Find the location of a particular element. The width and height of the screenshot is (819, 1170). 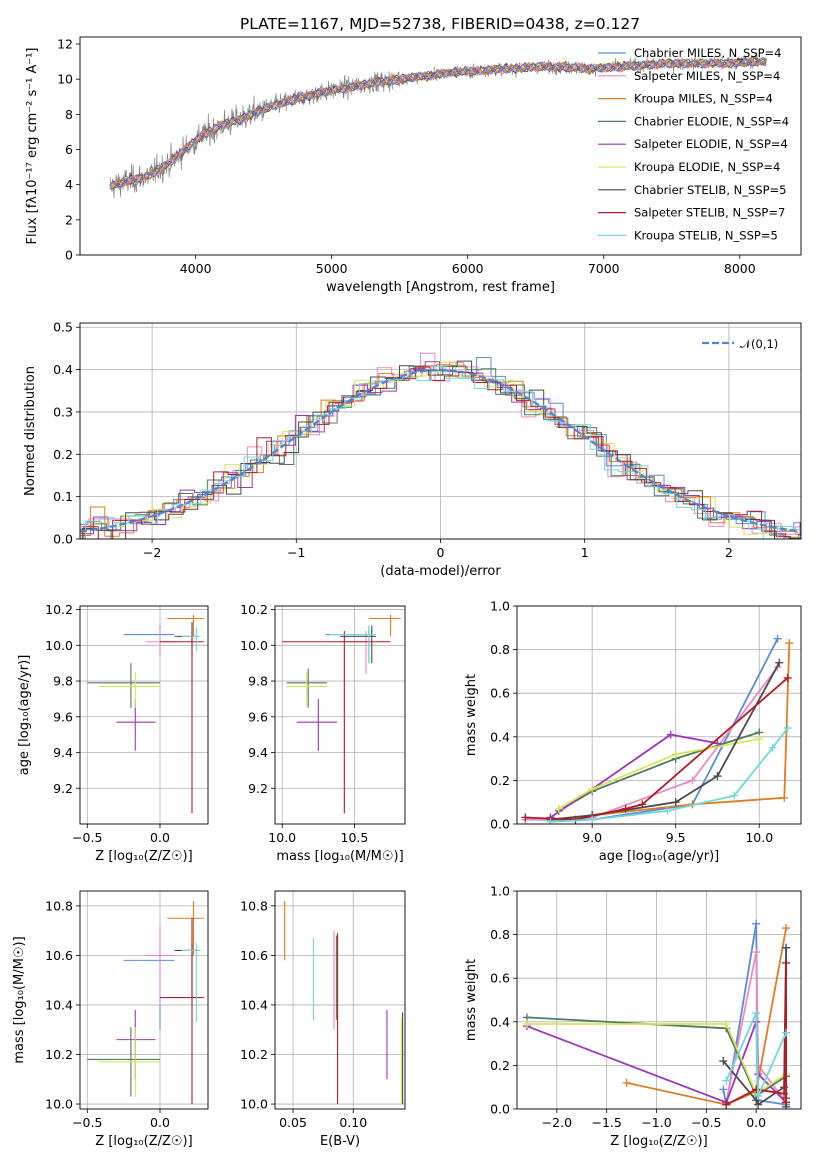

x-tick-label: −2.0 is located at coordinates (557, 1122).